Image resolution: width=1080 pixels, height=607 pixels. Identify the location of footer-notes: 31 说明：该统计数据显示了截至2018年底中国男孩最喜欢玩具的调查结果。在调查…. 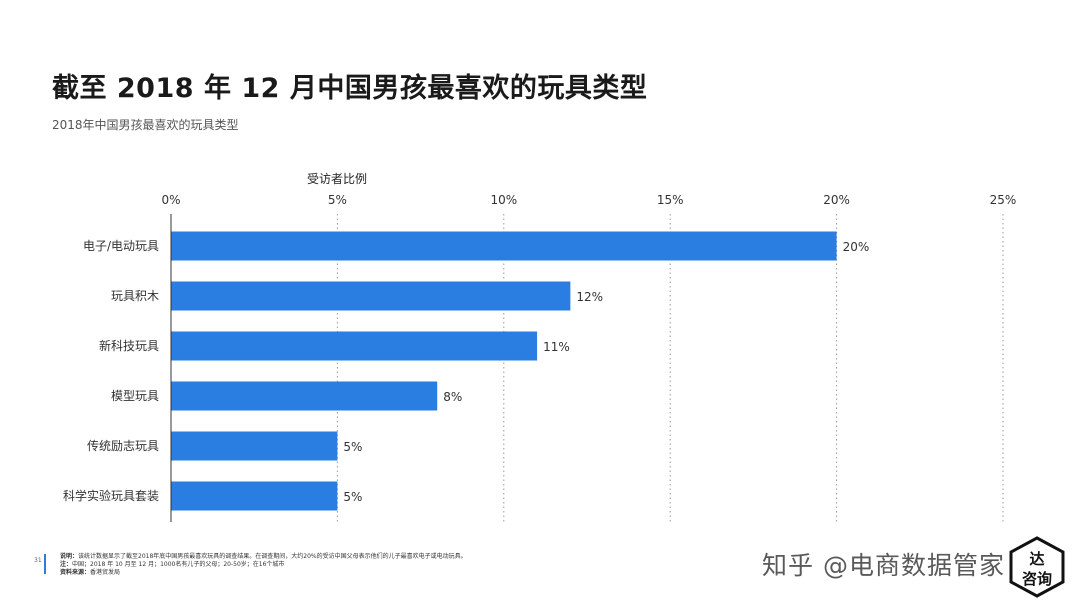
(250, 565).